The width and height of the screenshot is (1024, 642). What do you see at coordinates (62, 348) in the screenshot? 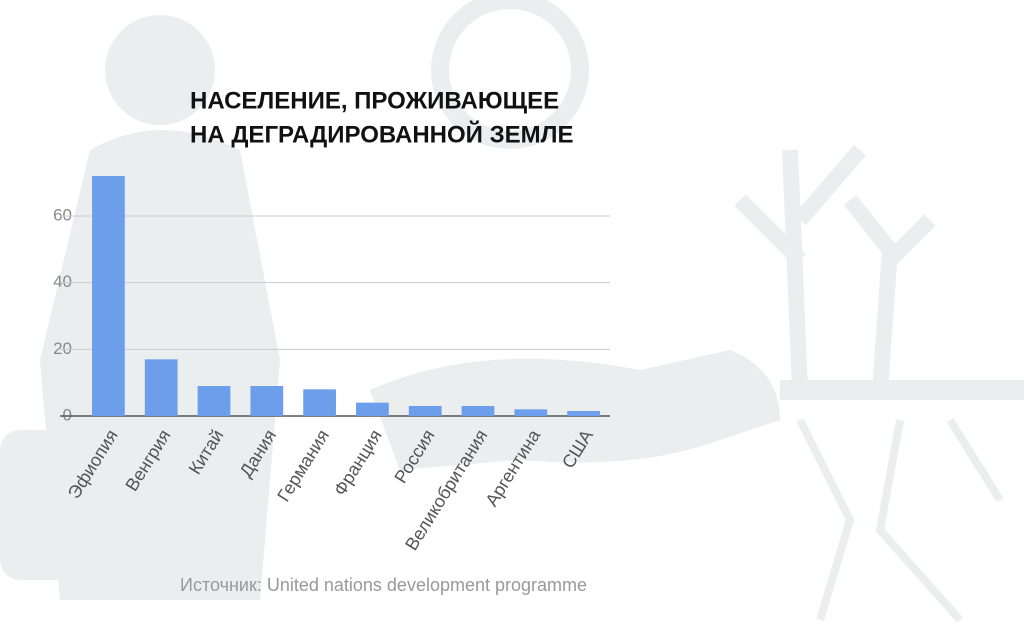
I see `y-tick-label: 20` at bounding box center [62, 348].